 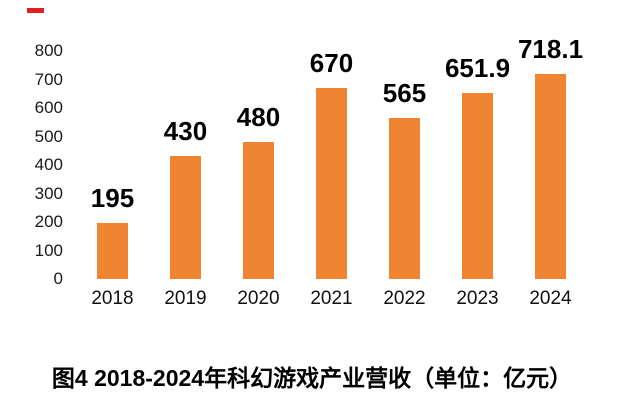 What do you see at coordinates (48, 221) in the screenshot?
I see `y-axis-tick-label: 200` at bounding box center [48, 221].